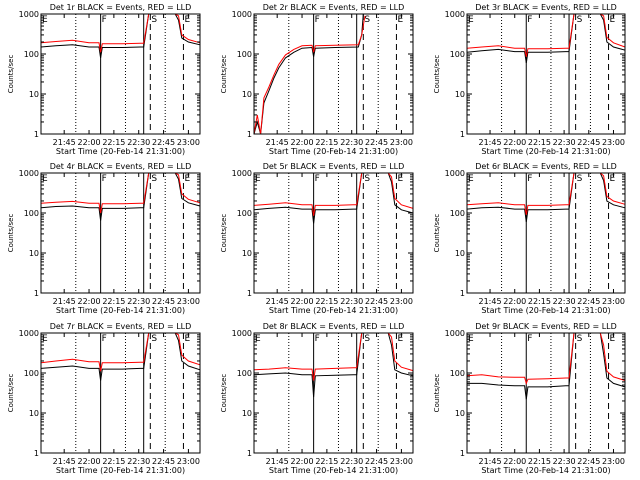  What do you see at coordinates (334, 326) in the screenshot?
I see `panel-title: Det 8r BLACK = Events, RED = LLD` at bounding box center [334, 326].